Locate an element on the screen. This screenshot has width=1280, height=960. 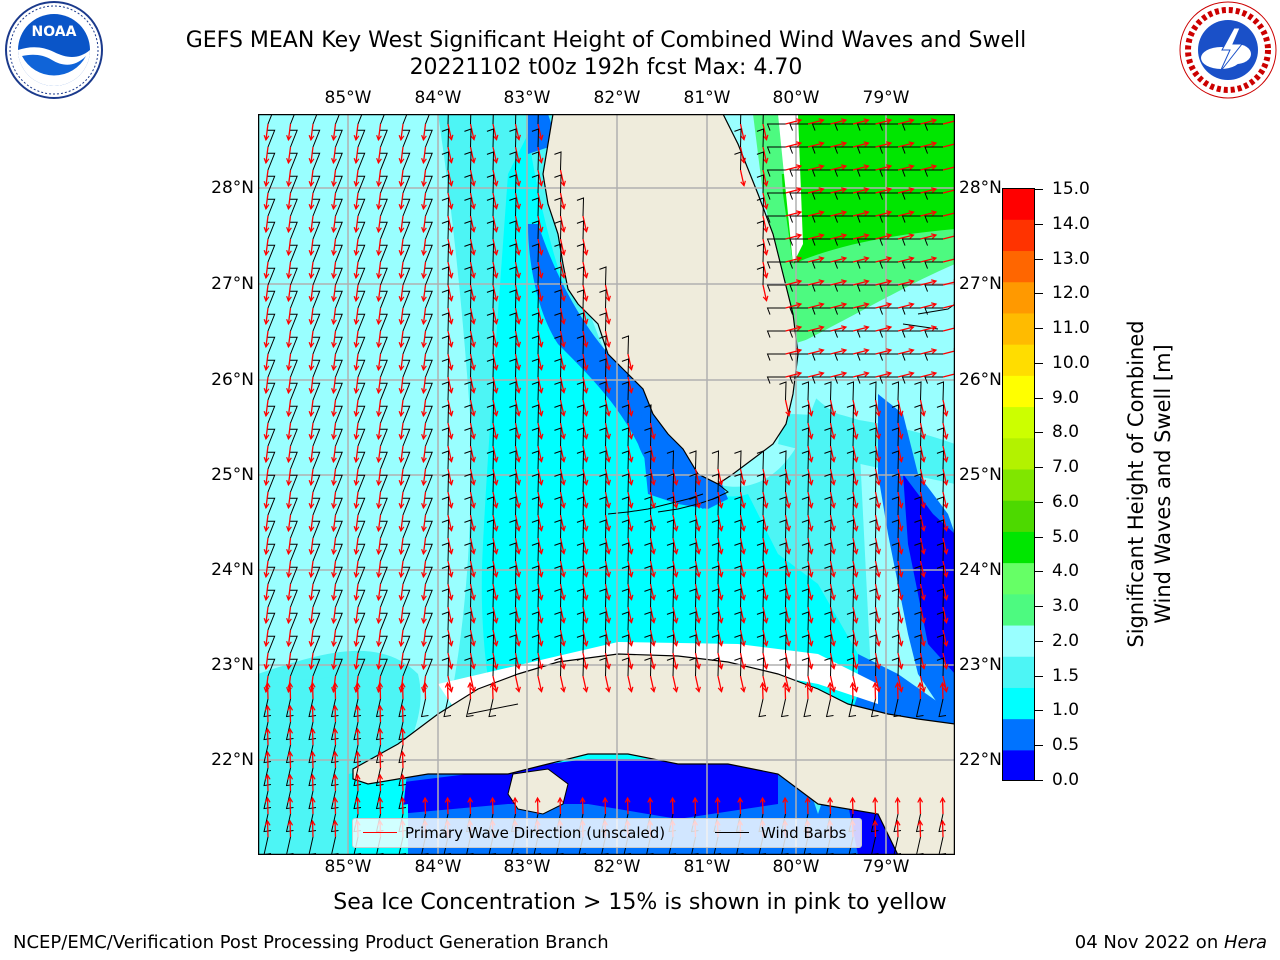
colorbar-tick-label: 8.0 is located at coordinates (1066, 432).